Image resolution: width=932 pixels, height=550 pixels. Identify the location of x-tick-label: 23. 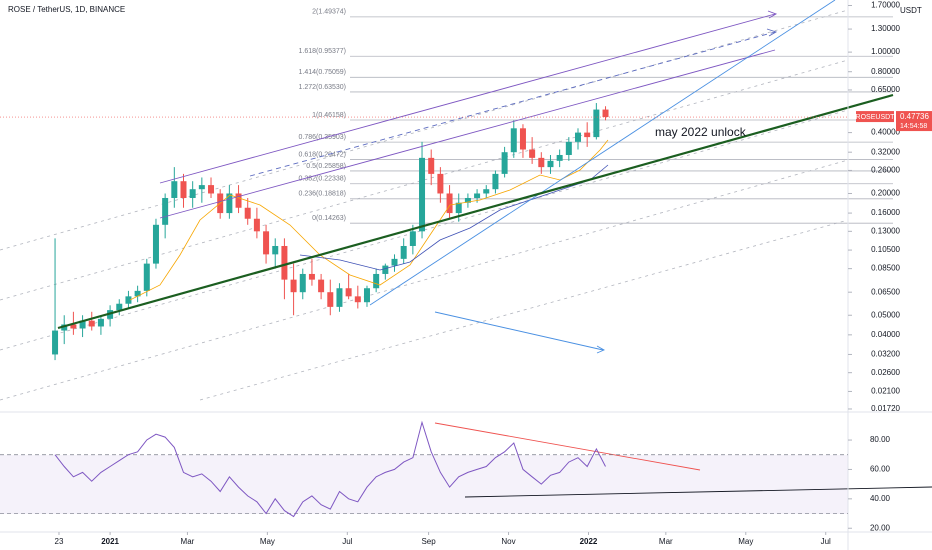
(59, 541).